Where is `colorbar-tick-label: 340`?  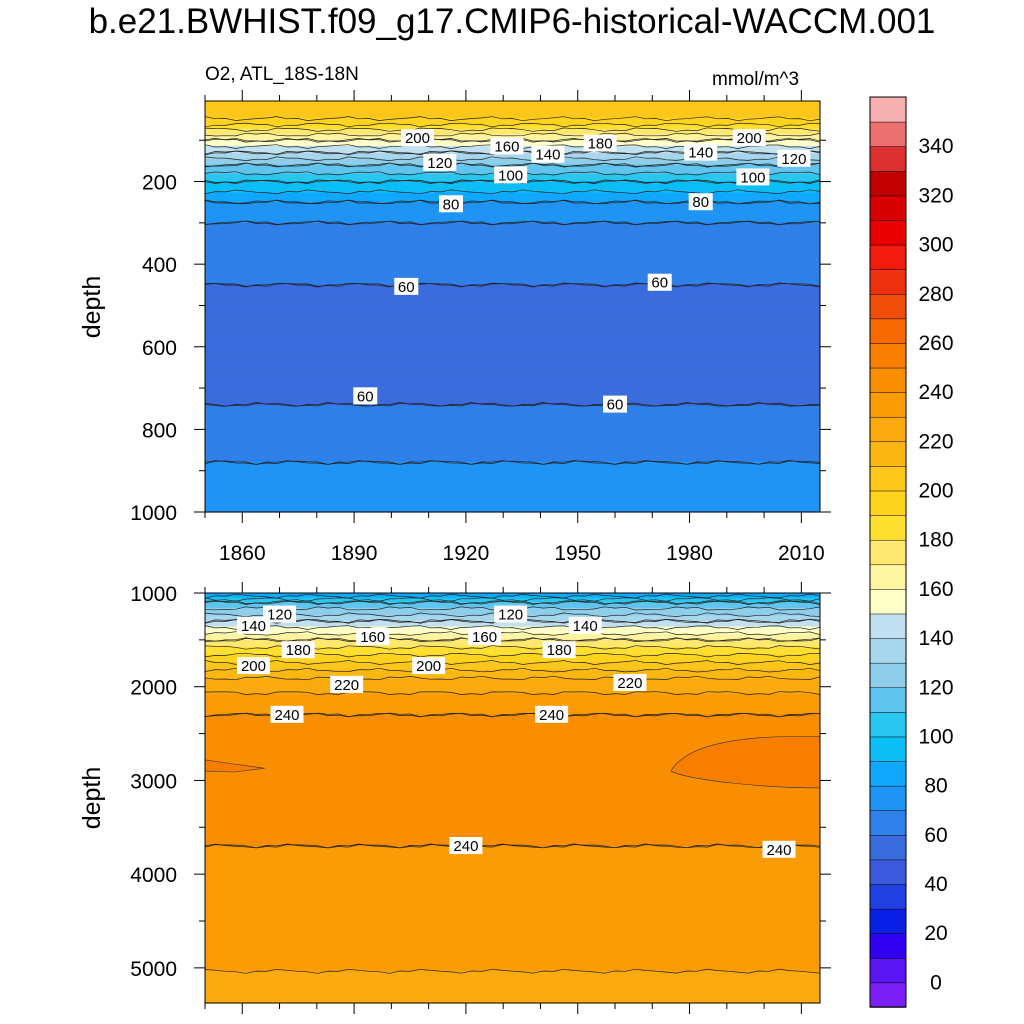
colorbar-tick-label: 340 is located at coordinates (935, 146).